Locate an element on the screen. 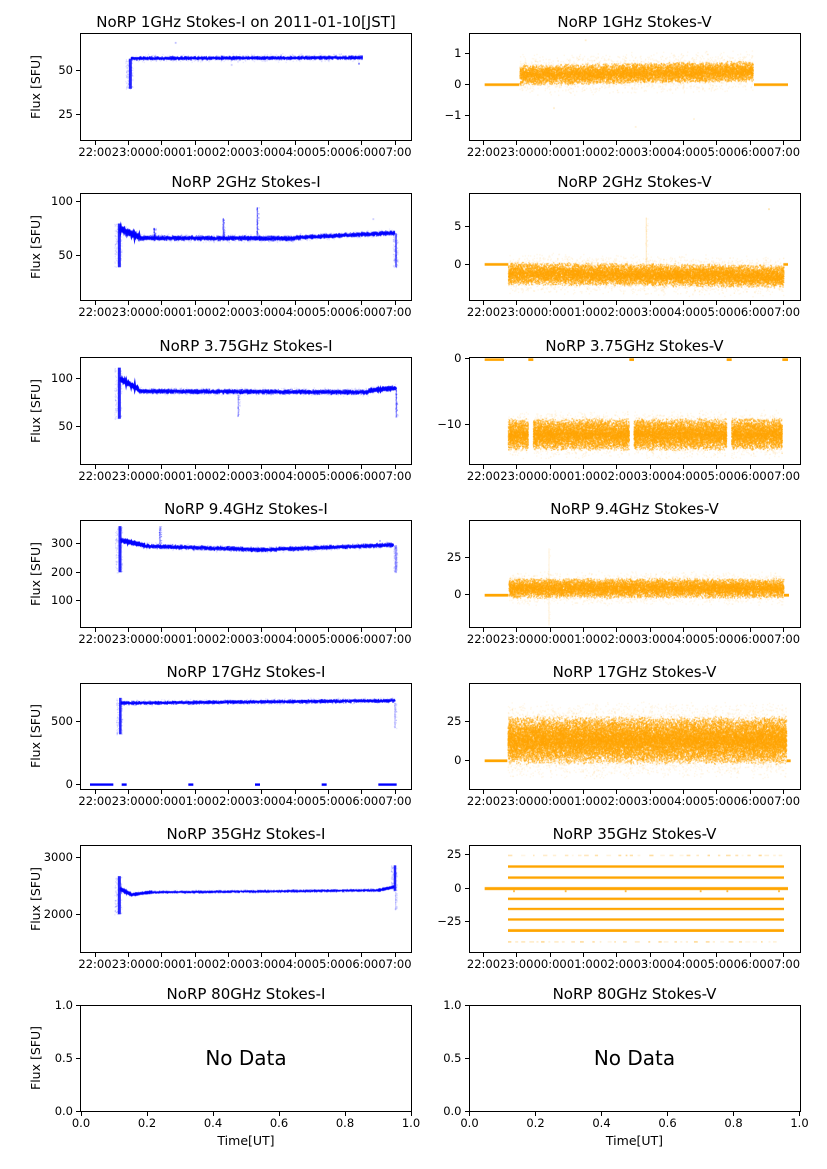 This screenshot has width=827, height=1169. y-tick-label: −10 is located at coordinates (449, 423).